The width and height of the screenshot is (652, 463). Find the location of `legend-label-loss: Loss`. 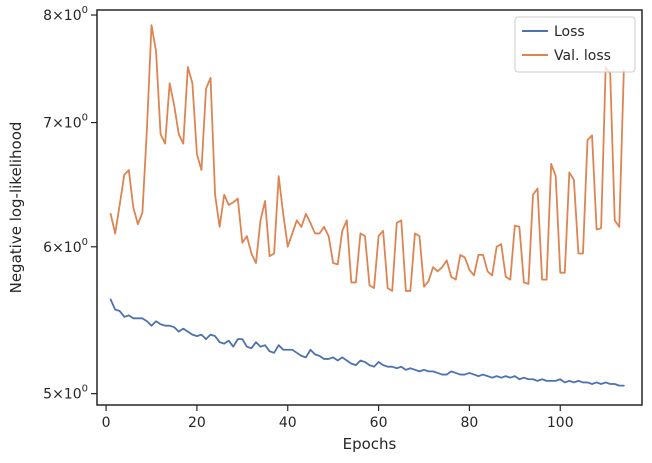

legend-label-loss: Loss is located at coordinates (569, 32).